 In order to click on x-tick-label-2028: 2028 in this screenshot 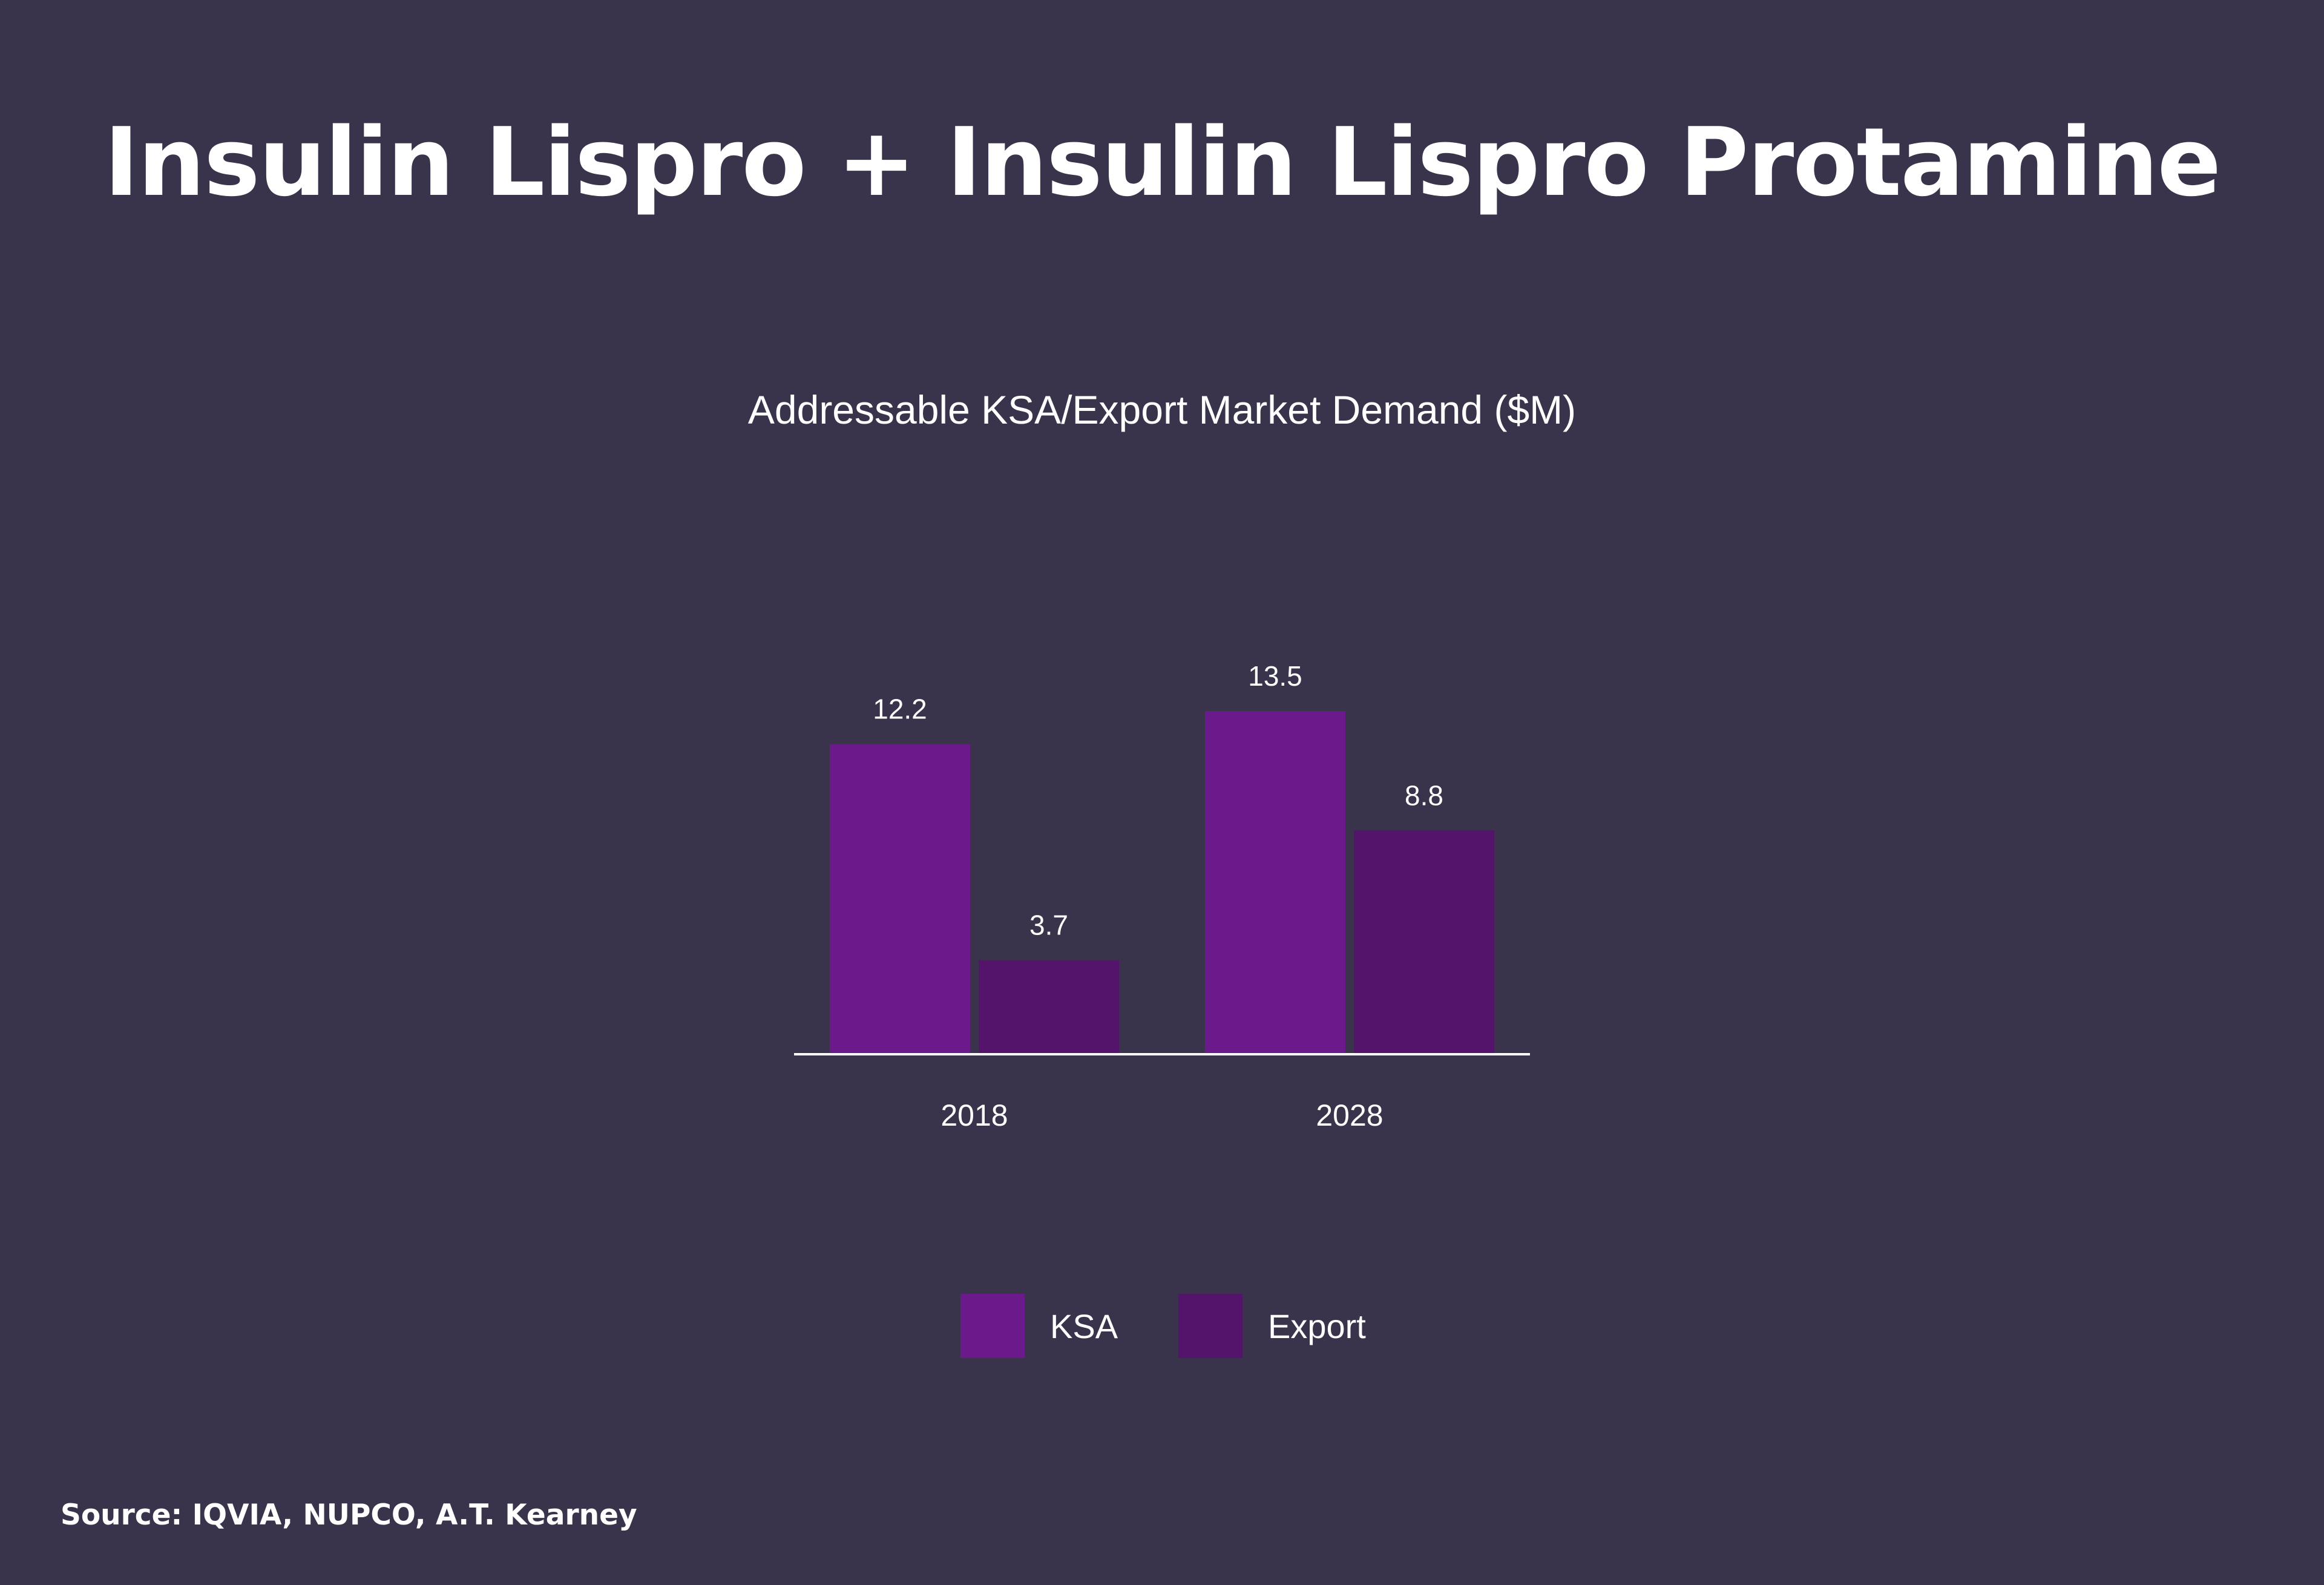, I will do `click(1349, 1115)`.